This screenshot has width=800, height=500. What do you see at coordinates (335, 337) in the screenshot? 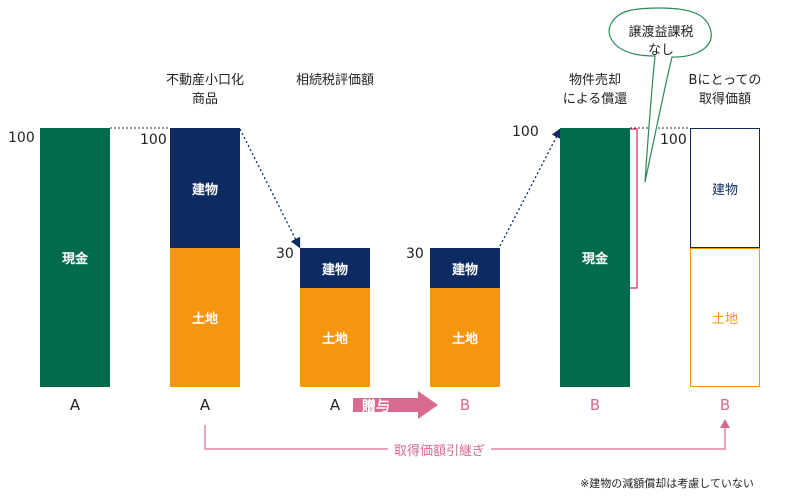
I see `bar-tax-a-land: 土地` at bounding box center [335, 337].